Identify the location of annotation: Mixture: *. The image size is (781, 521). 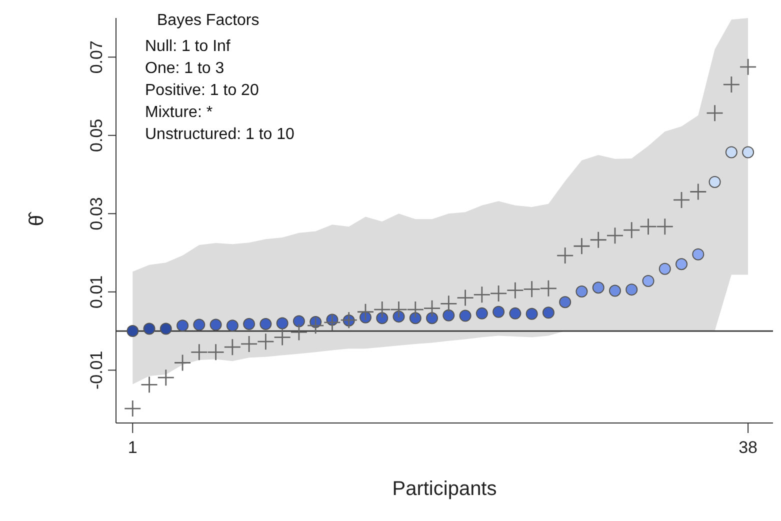
(179, 113).